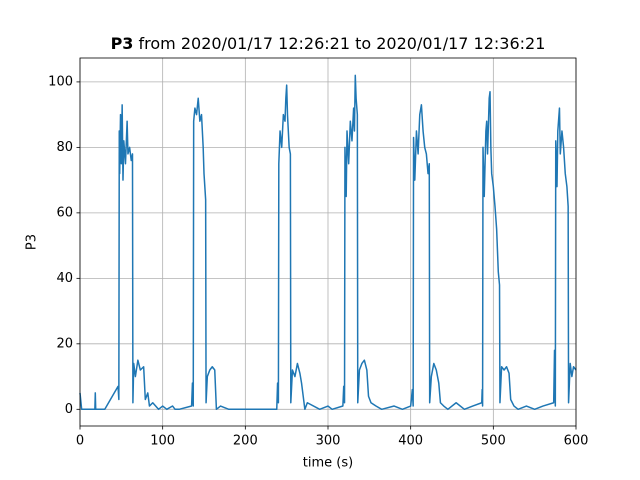  What do you see at coordinates (328, 463) in the screenshot?
I see `x-axis-label: time (s)` at bounding box center [328, 463].